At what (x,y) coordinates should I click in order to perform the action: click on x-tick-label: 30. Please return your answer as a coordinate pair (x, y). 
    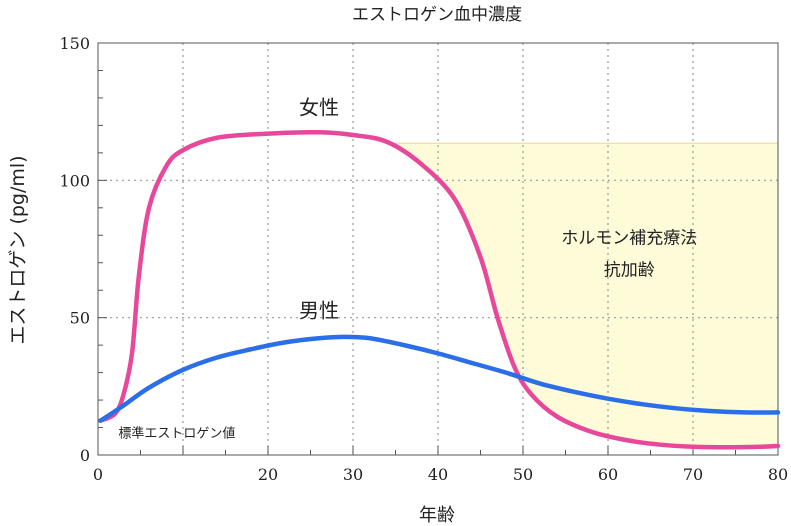
    Looking at the image, I should click on (353, 474).